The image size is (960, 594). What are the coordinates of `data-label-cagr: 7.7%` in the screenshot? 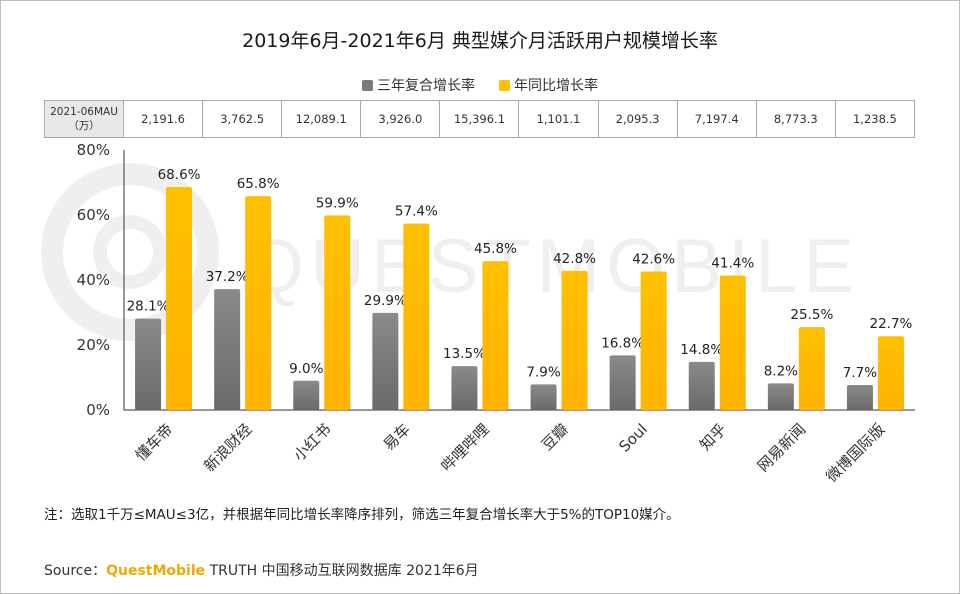 It's located at (860, 373).